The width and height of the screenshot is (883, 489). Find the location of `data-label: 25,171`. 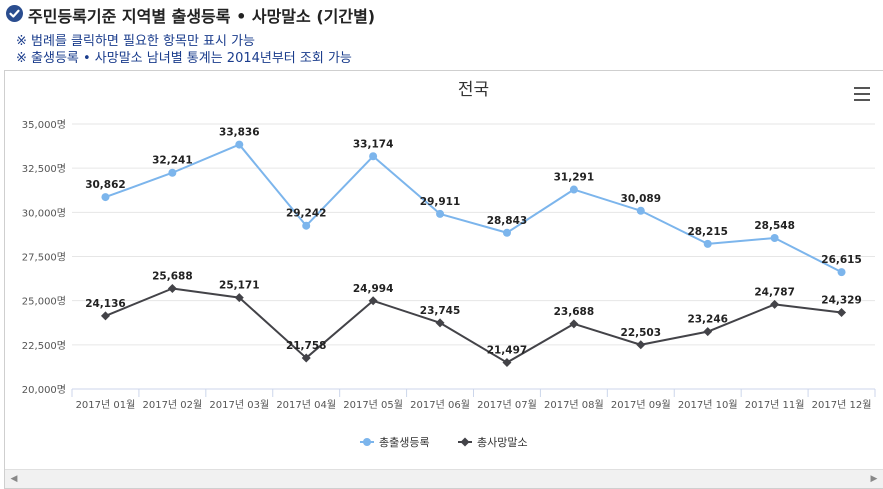

data-label: 25,171 is located at coordinates (239, 286).